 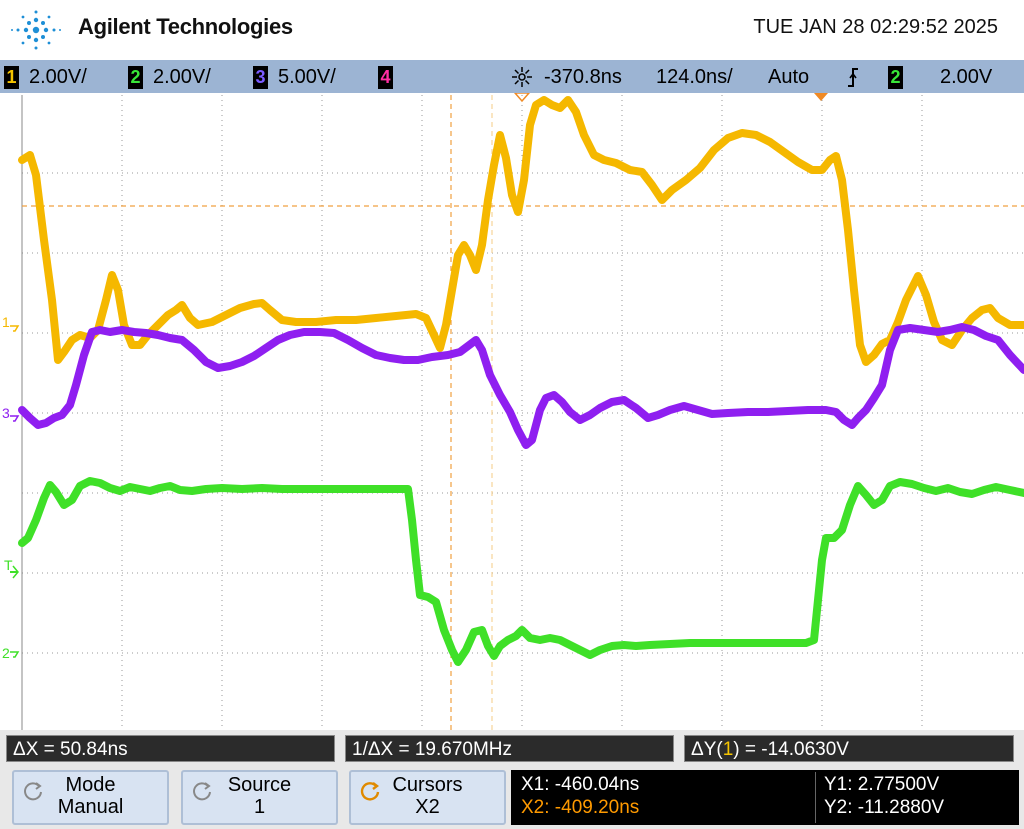 What do you see at coordinates (11, 323) in the screenshot?
I see `channel-1-ground-marker: 1` at bounding box center [11, 323].